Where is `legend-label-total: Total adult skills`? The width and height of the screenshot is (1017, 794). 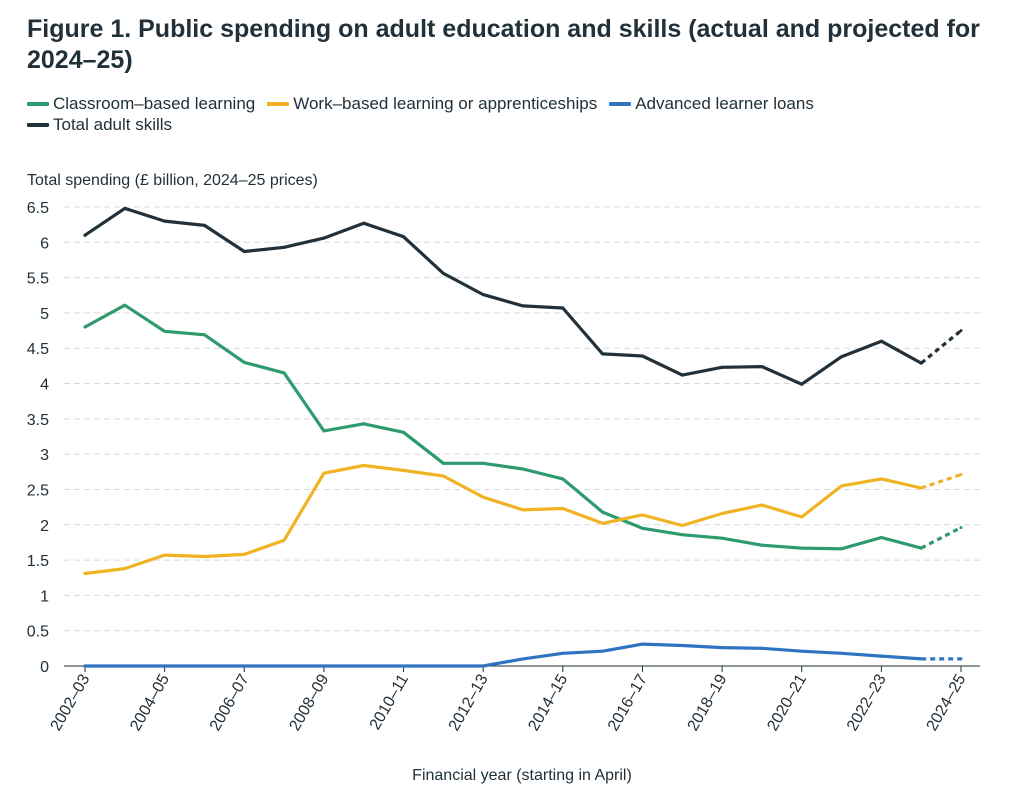 legend-label-total: Total adult skills is located at coordinates (113, 124).